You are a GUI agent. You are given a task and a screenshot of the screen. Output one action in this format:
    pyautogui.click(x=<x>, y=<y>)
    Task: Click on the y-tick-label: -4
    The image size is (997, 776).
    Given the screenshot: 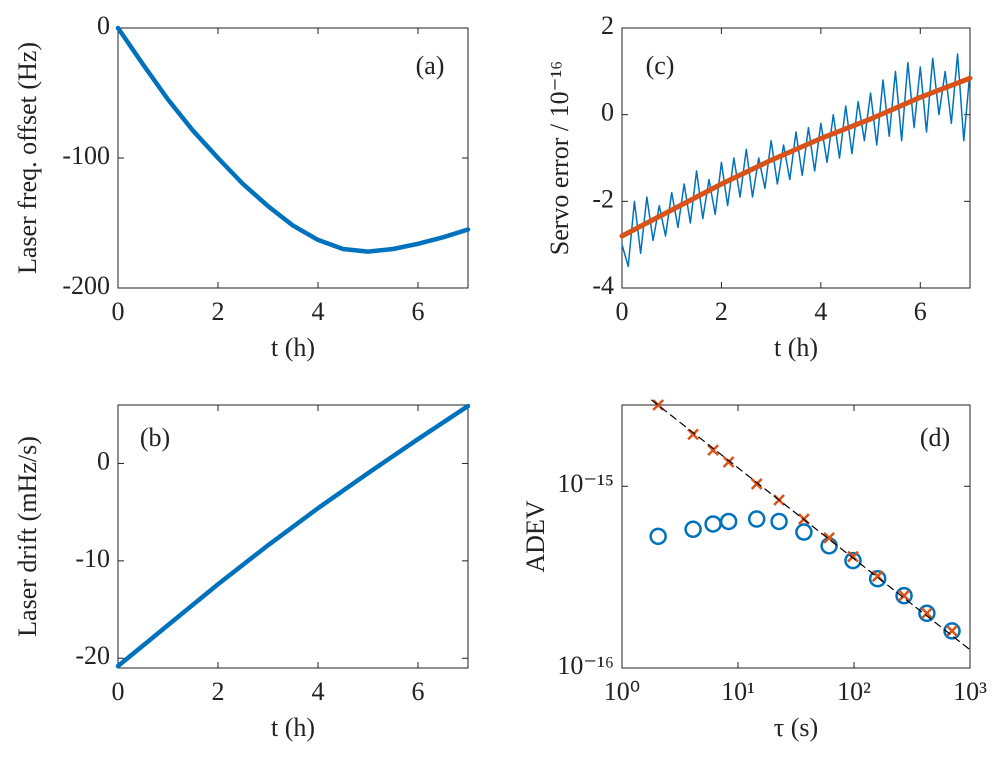 What is the action you would take?
    pyautogui.click(x=603, y=285)
    